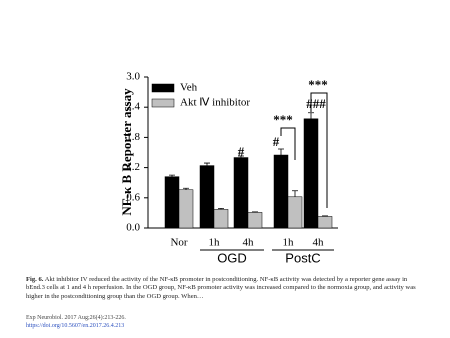 The width and height of the screenshot is (450, 338). What do you see at coordinates (133, 107) in the screenshot?
I see `y-tick-label: 2.4` at bounding box center [133, 107].